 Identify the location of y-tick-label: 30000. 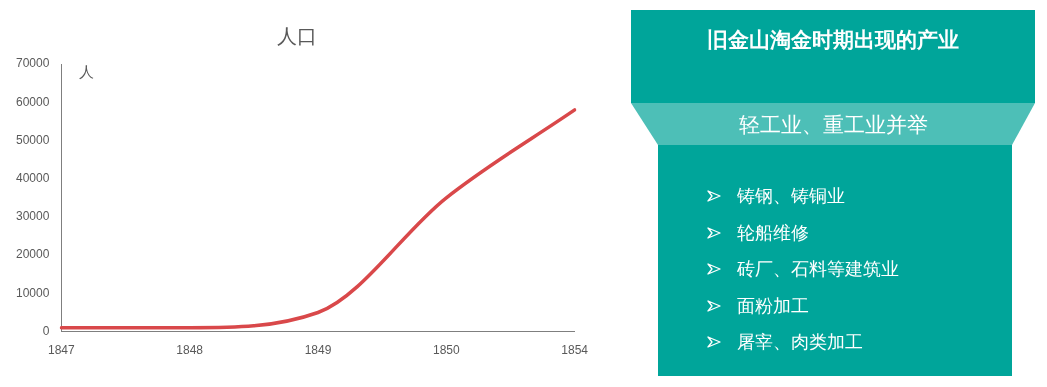
(32, 216).